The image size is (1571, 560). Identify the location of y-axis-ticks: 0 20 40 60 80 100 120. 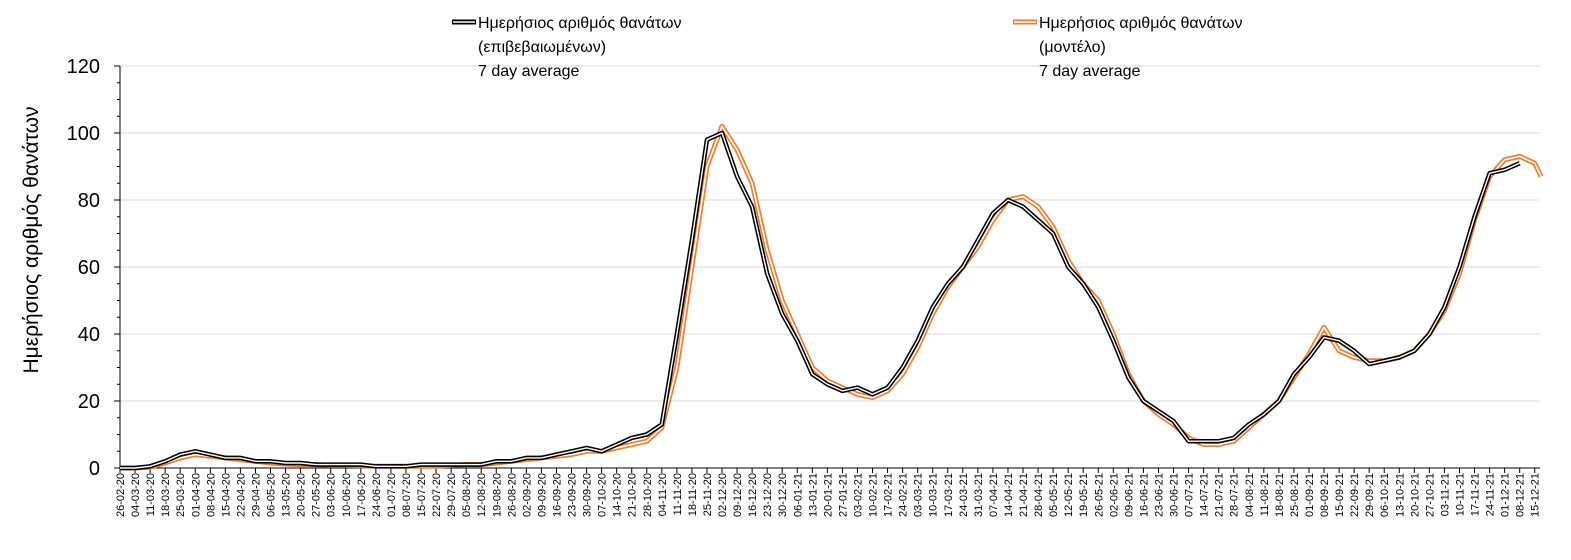
(93, 268).